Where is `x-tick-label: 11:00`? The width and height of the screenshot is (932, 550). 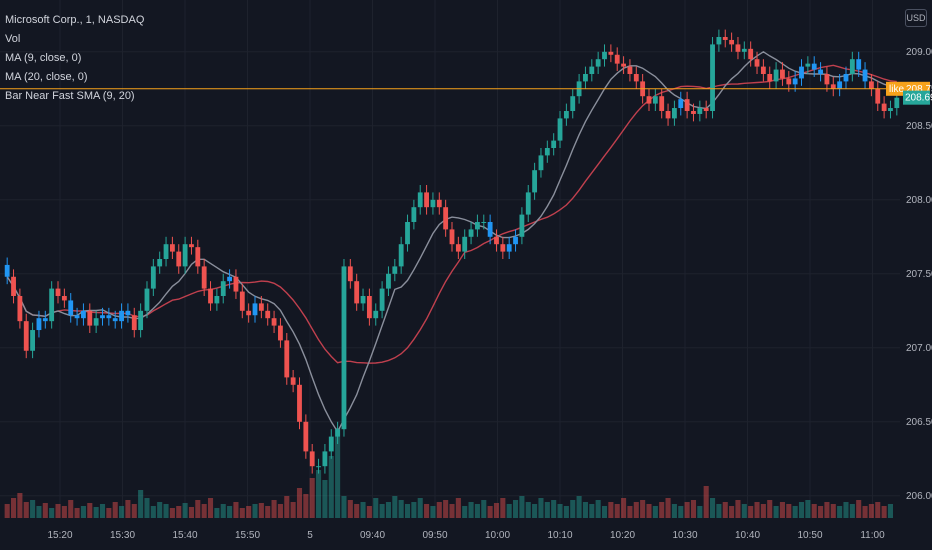
x-tick-label: 11:00 is located at coordinates (872, 535).